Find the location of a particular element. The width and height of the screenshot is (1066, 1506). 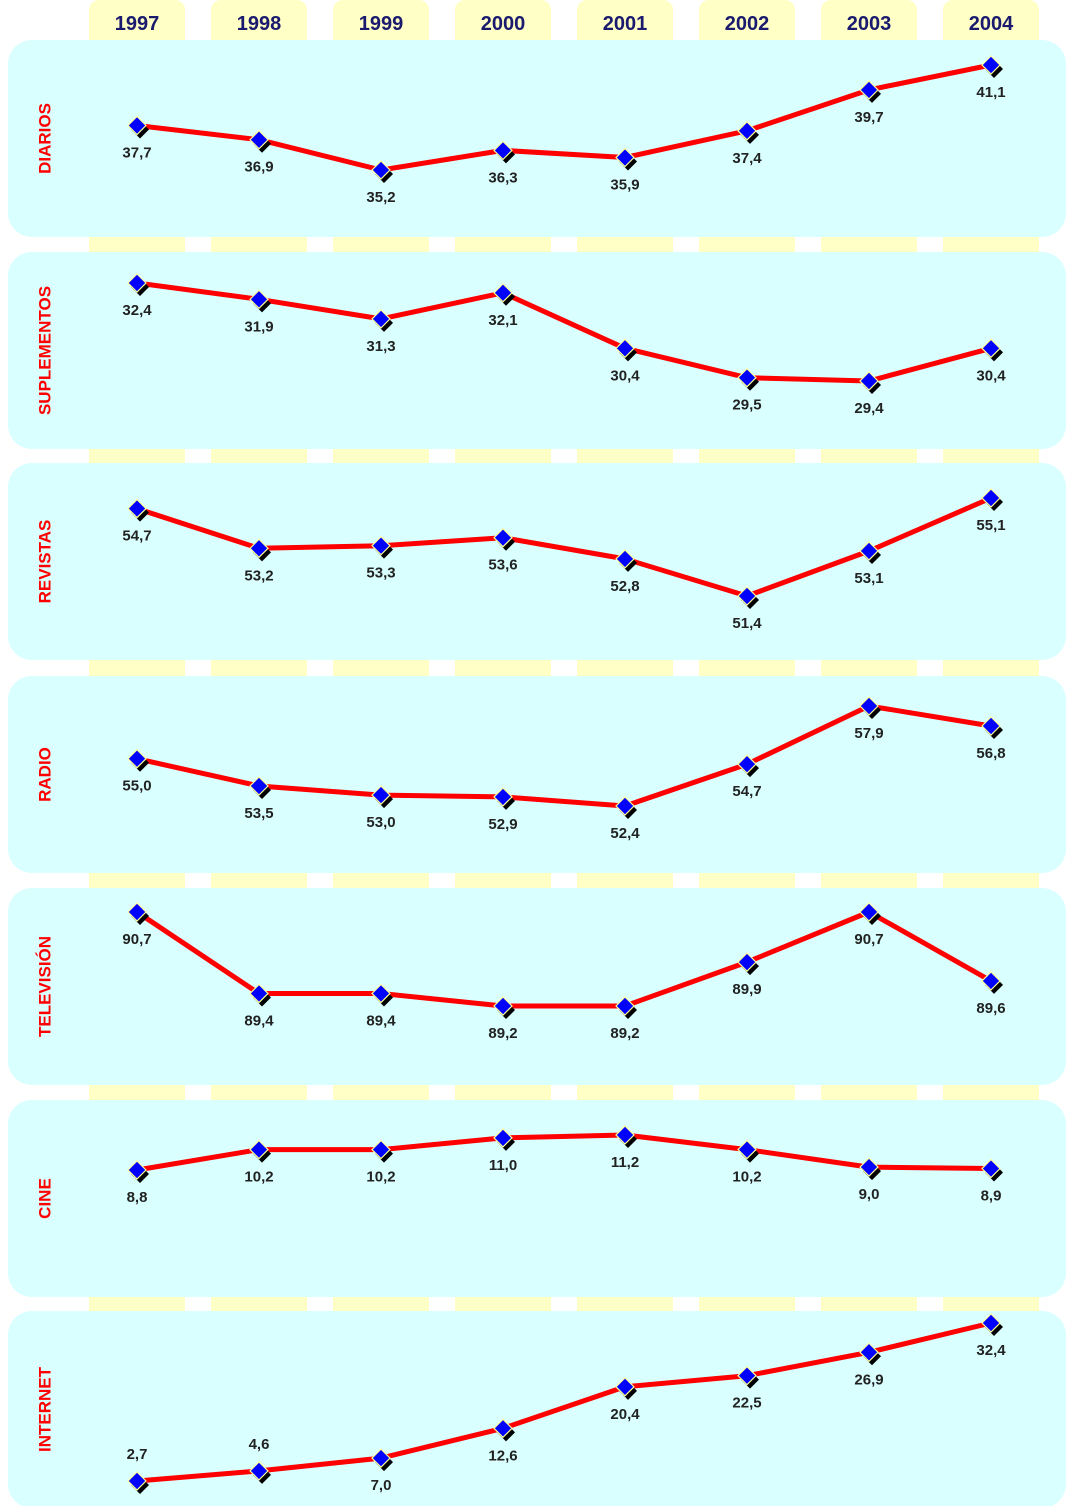

data-label: 31,9 is located at coordinates (258, 326).